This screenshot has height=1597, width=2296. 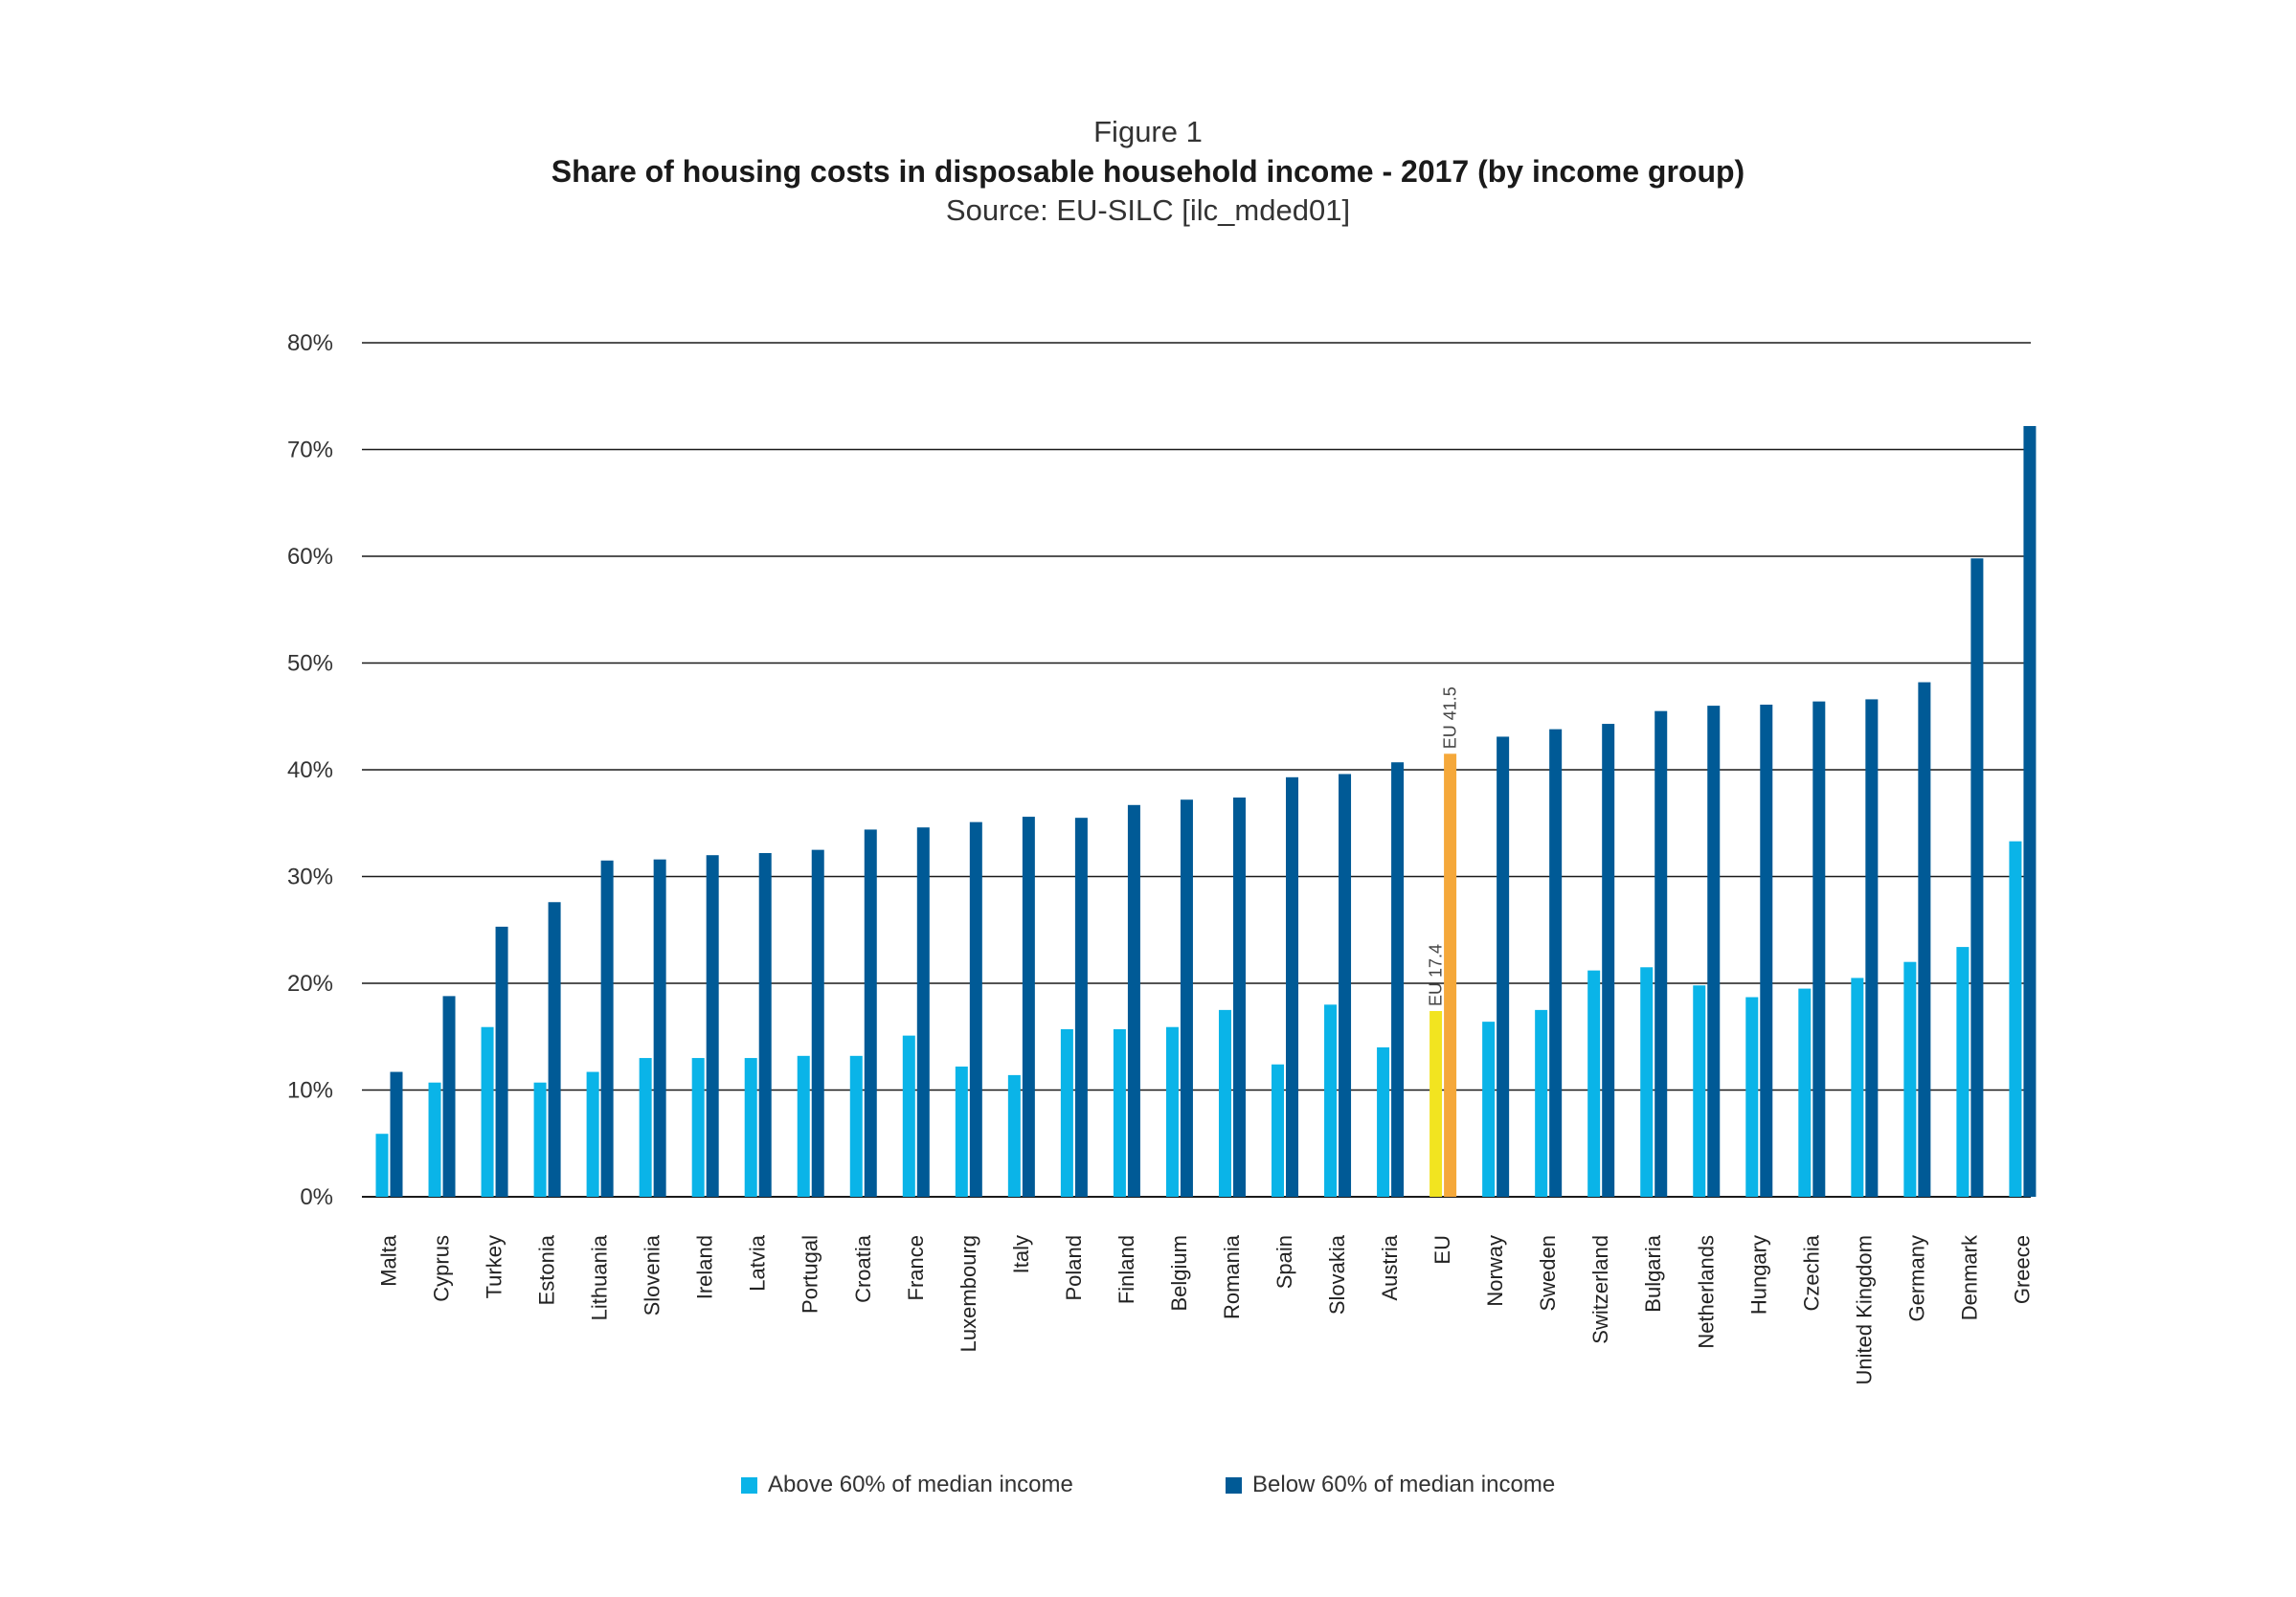 I want to click on y-tick-label: 40%, so click(x=310, y=770).